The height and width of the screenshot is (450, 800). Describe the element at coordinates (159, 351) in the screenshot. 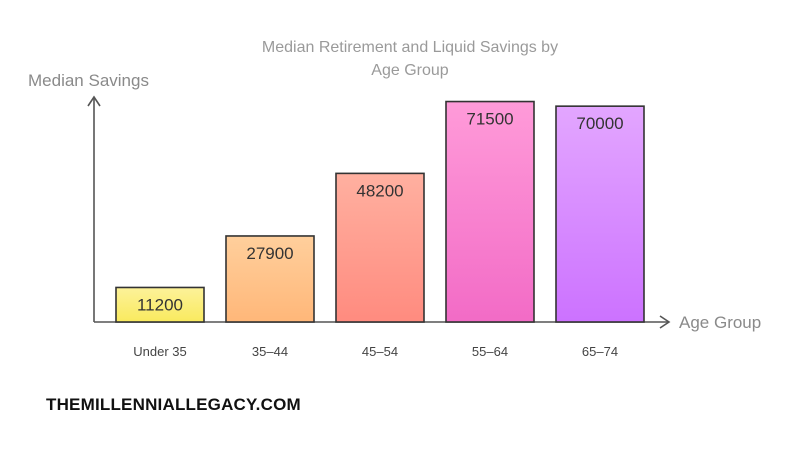

I see `x-tick-label-1: Under 35` at that location.